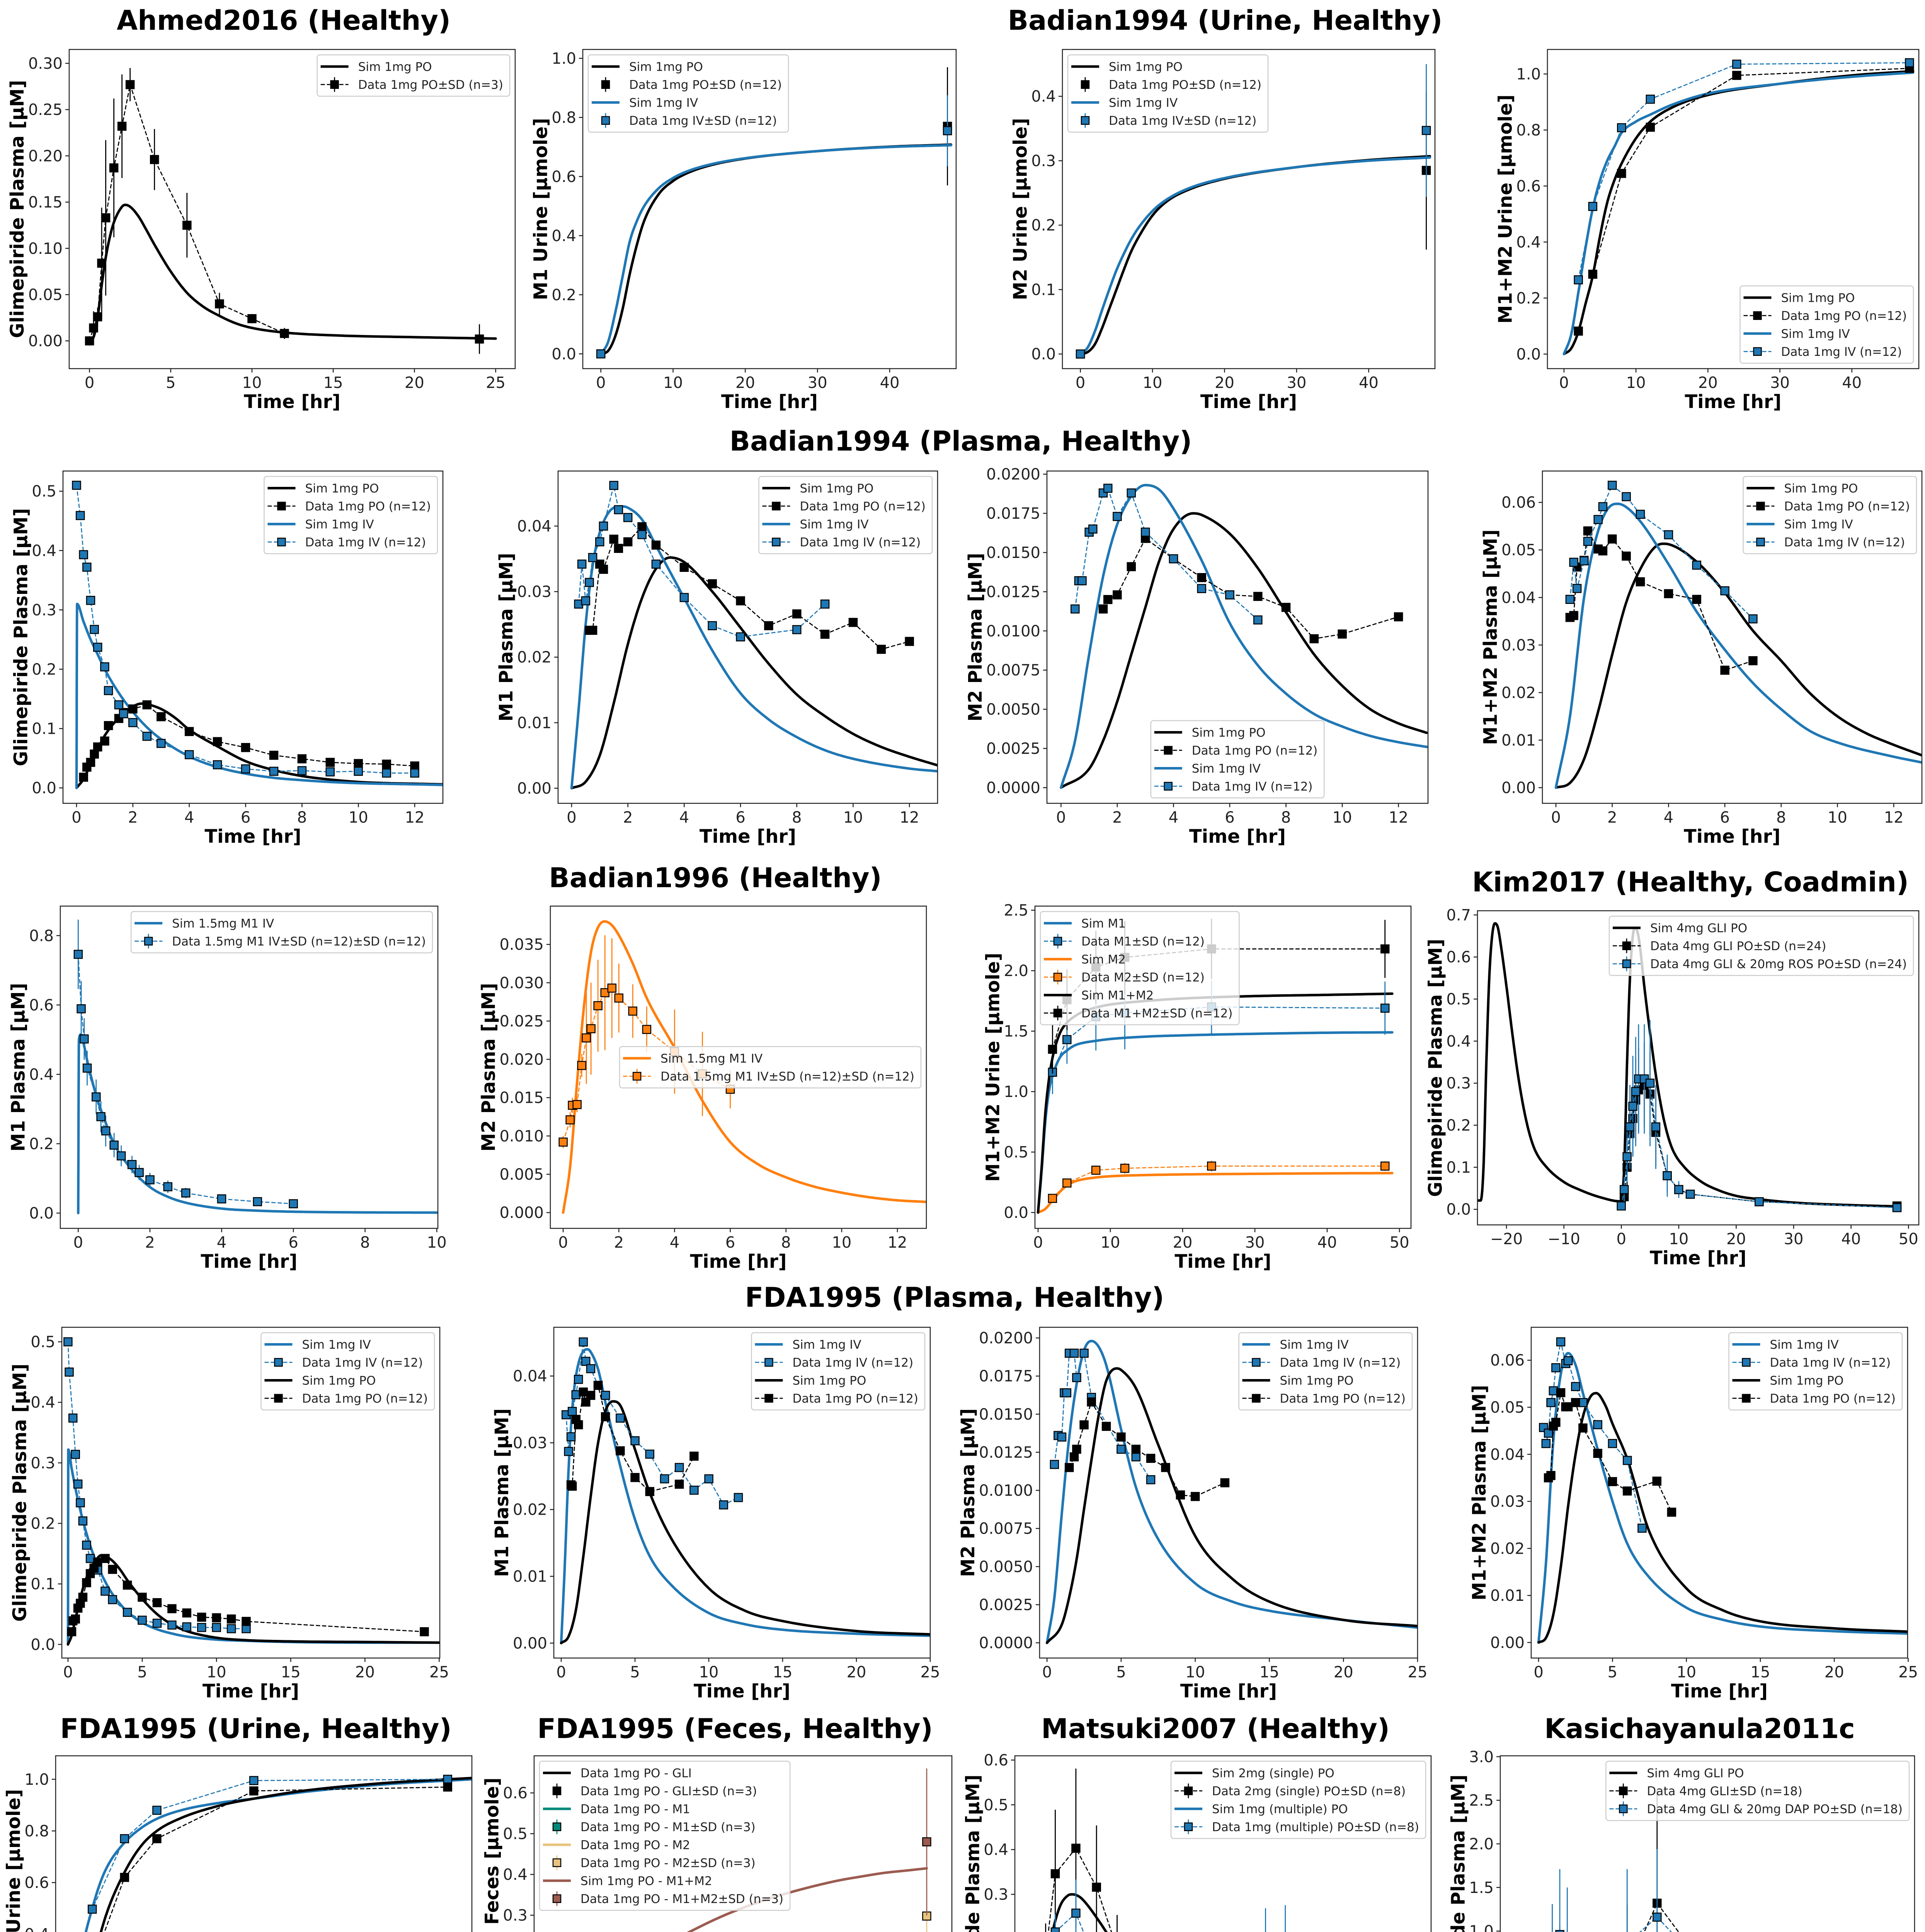 The image size is (1925, 1932). I want to click on x-tick-label: −10, so click(1563, 1239).